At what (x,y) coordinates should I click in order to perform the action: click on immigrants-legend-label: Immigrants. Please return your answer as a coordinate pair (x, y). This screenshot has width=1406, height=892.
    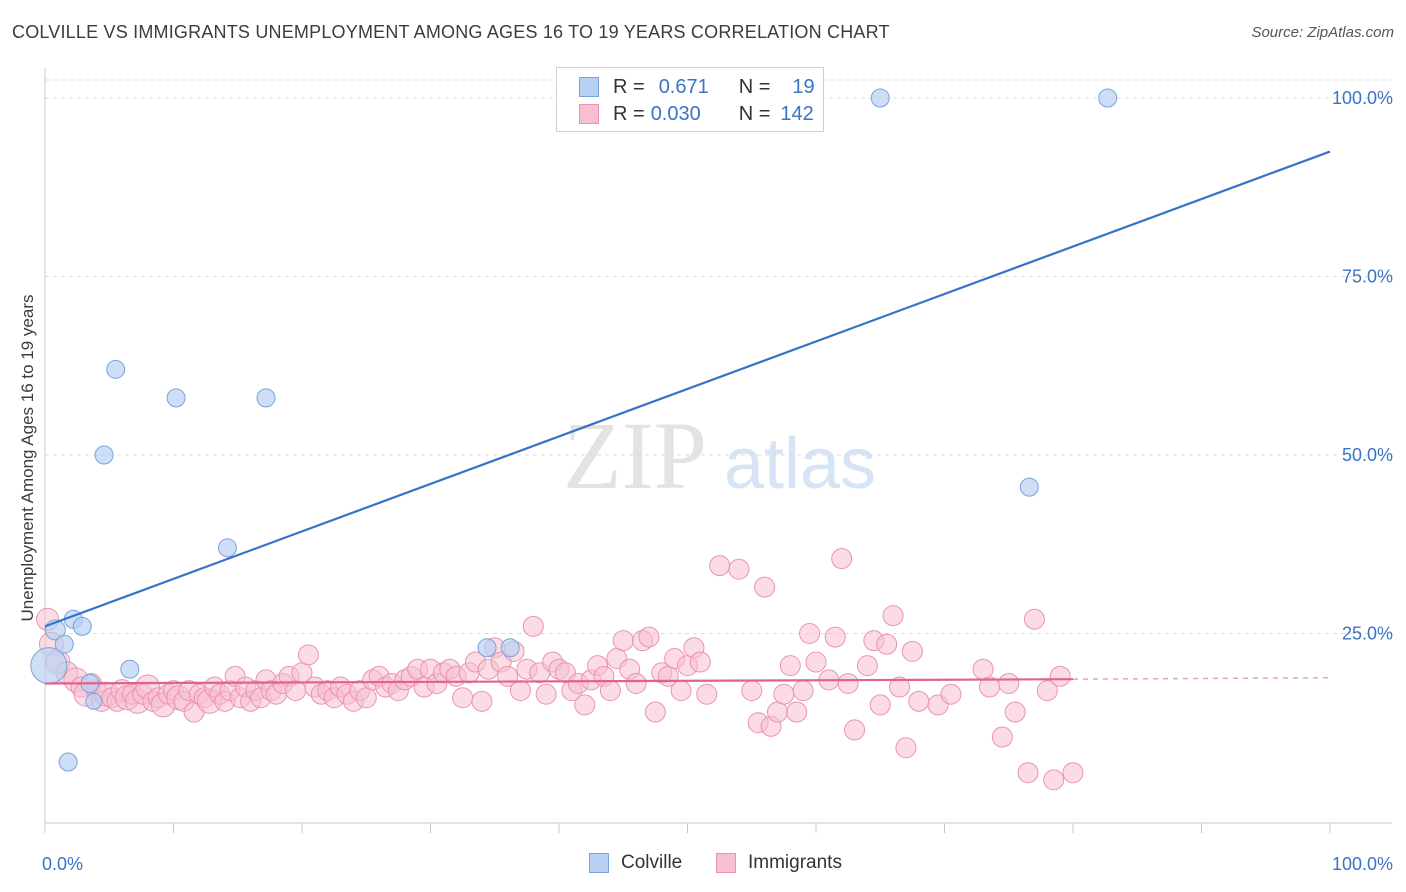
    Looking at the image, I should click on (795, 862).